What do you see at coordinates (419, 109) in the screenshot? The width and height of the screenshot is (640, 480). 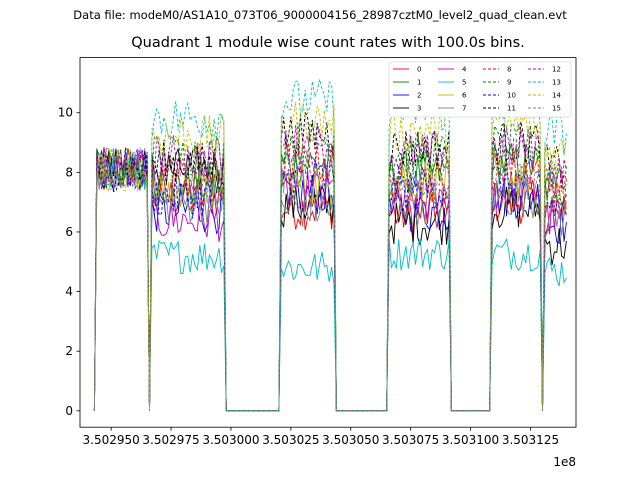 I see `legend-label-3: 3` at bounding box center [419, 109].